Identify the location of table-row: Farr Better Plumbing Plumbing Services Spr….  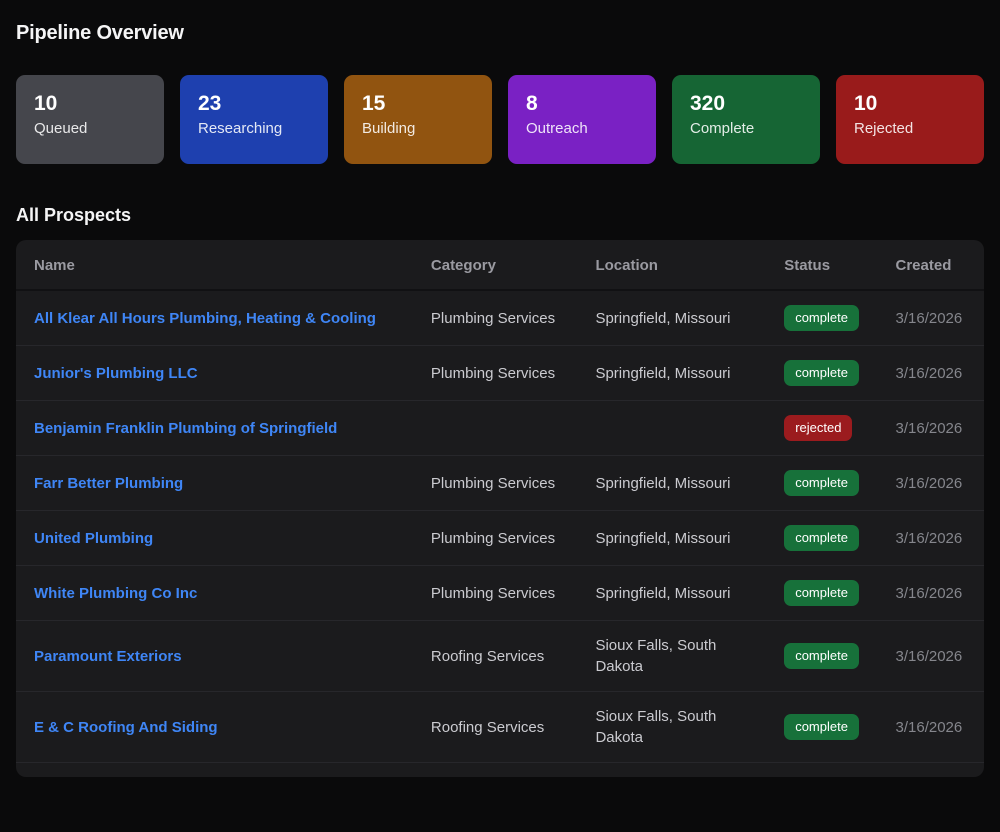
(500, 483).